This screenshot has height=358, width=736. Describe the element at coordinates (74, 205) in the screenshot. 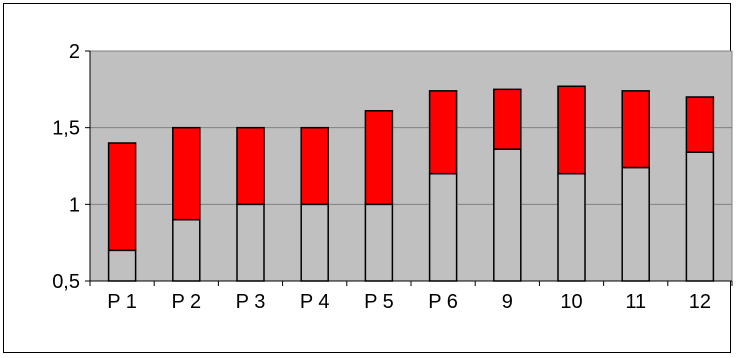

I see `y-tick-label: 1` at that location.